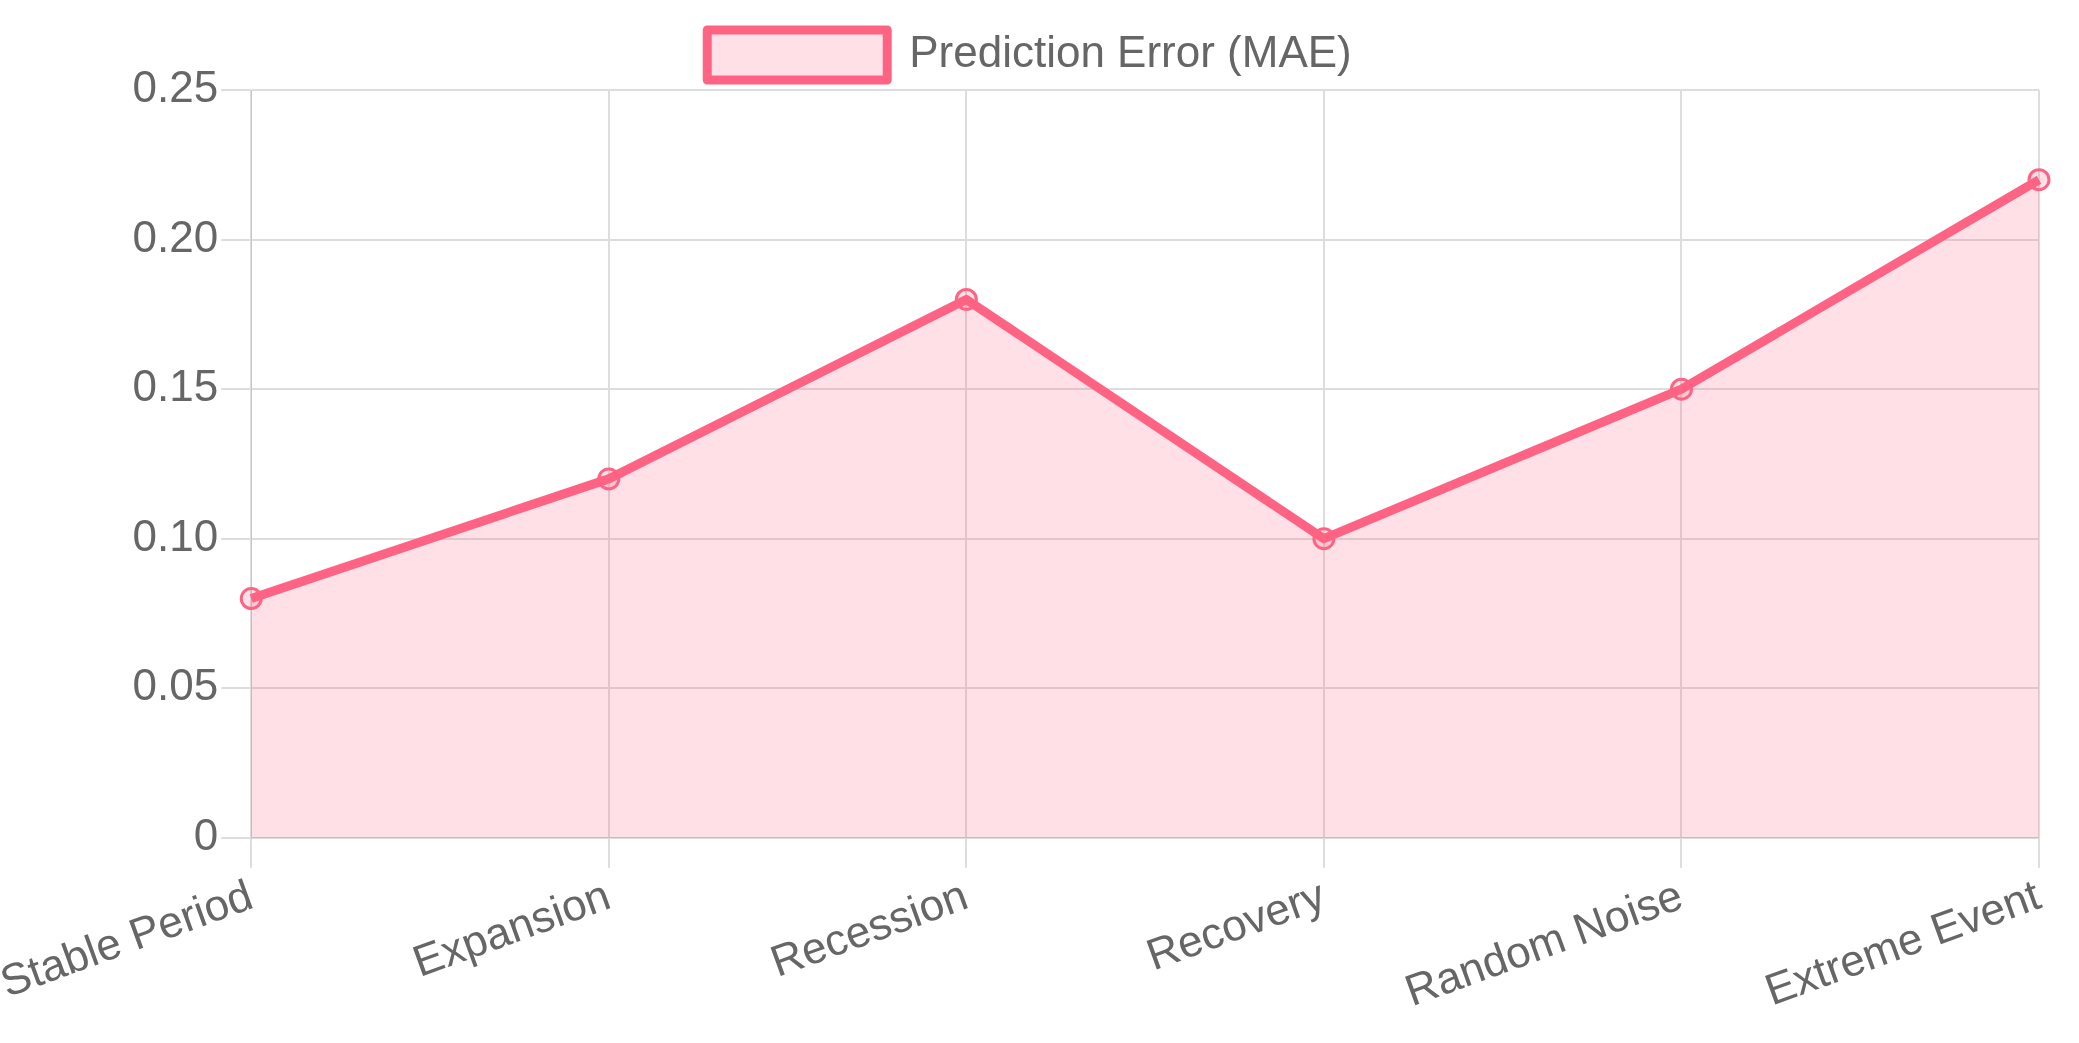  I want to click on y-tick-label: 0.10, so click(175, 535).